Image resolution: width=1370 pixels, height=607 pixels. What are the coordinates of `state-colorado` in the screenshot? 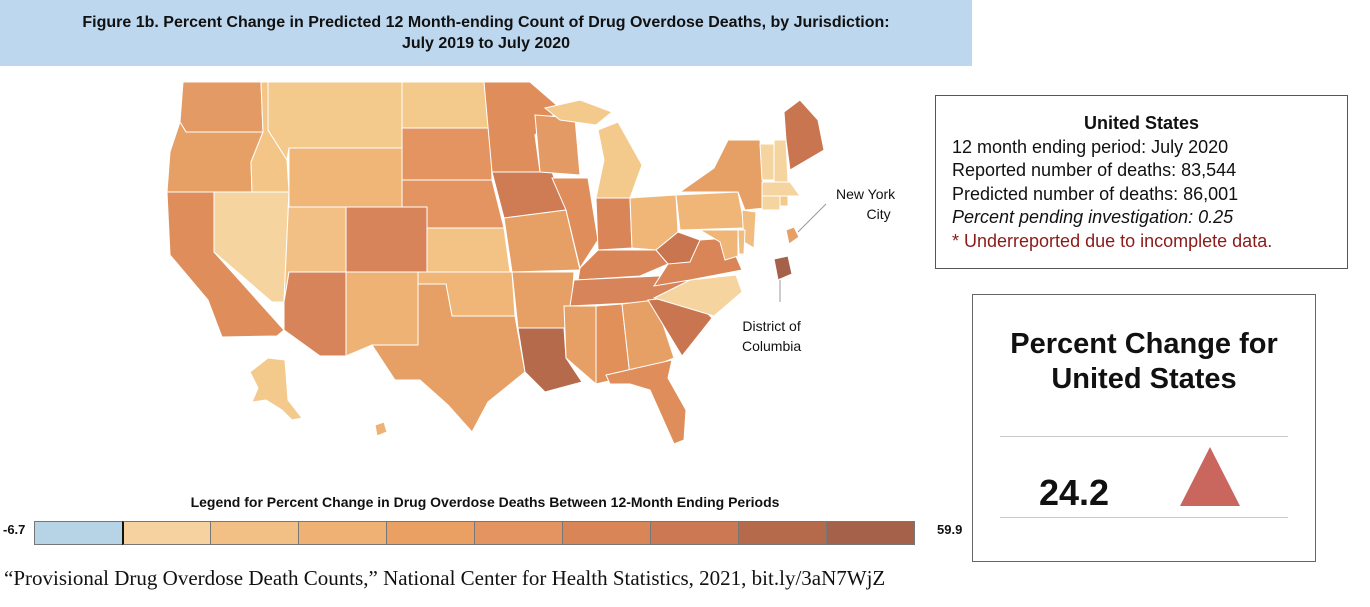 It's located at (386, 239).